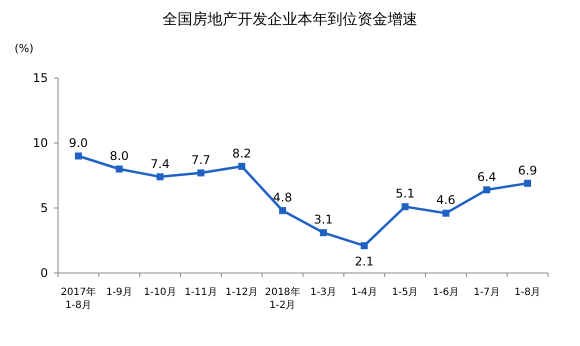 The height and width of the screenshot is (346, 580). Describe the element at coordinates (200, 159) in the screenshot. I see `data-label: 7.7` at that location.